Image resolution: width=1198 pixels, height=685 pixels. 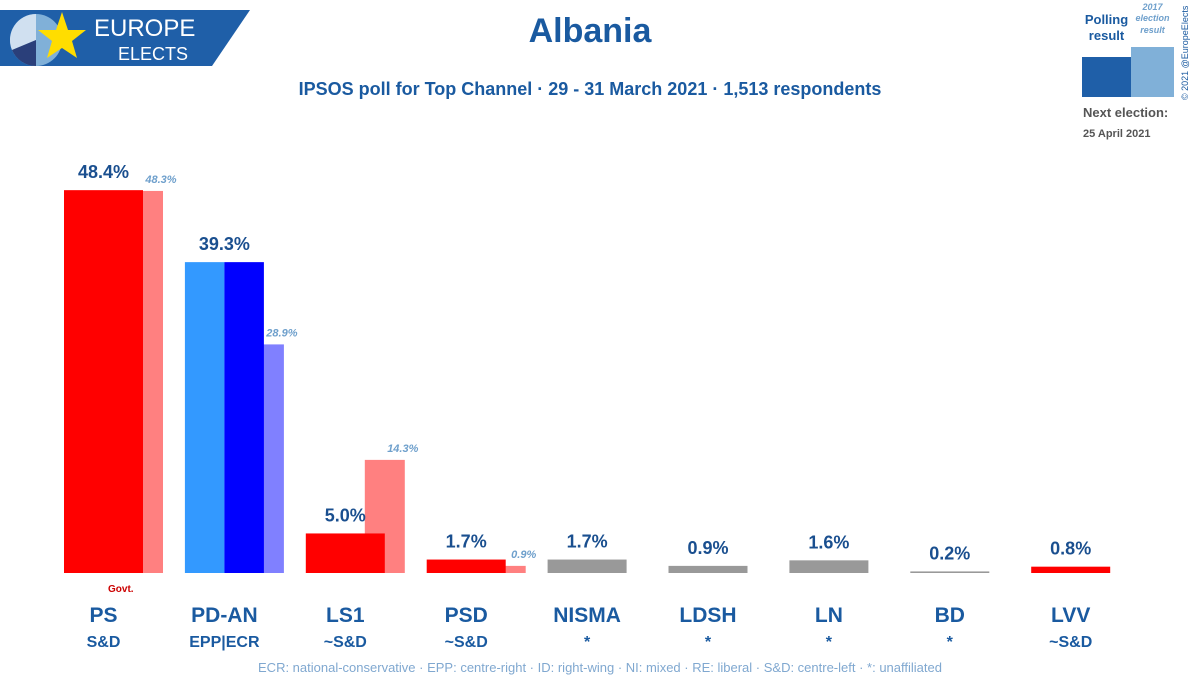 What do you see at coordinates (1070, 615) in the screenshot?
I see `category-label: LVV` at bounding box center [1070, 615].